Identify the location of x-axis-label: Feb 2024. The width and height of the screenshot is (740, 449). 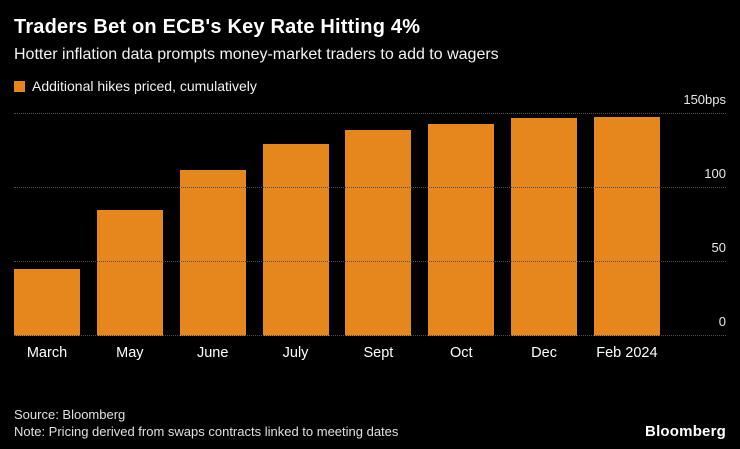
(627, 353).